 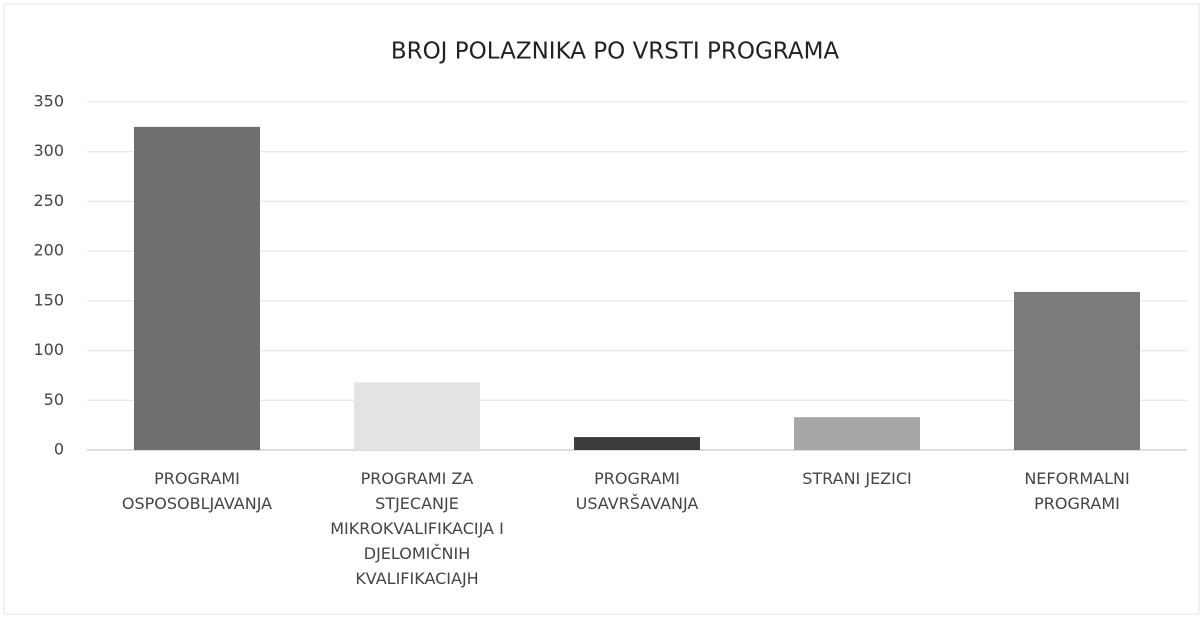 I want to click on y-tick-label: 250, so click(x=48, y=200).